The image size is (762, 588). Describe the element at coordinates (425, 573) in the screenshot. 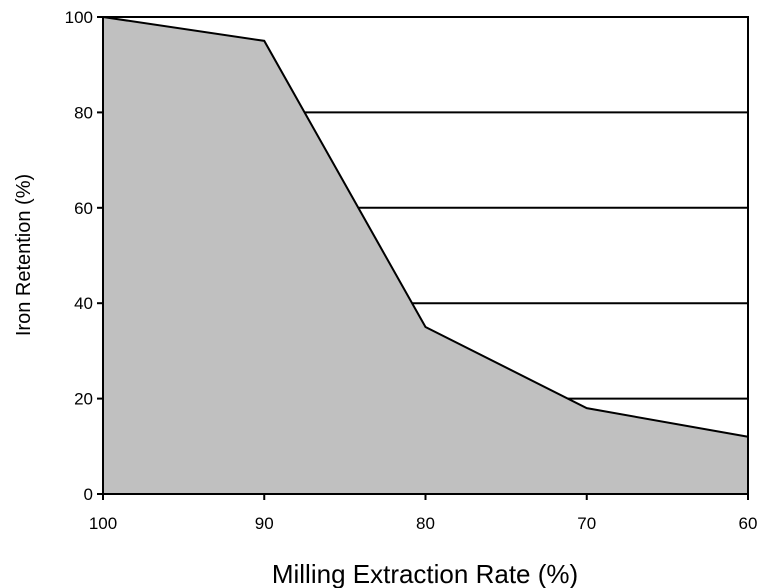

I see `x-axis-label: Milling Extraction Rate (%)` at that location.